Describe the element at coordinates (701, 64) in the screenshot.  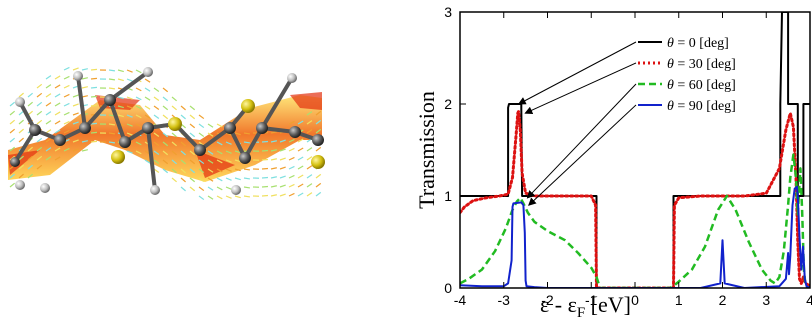
I see `legend-label-1: θ = 30 [deg]` at that location.